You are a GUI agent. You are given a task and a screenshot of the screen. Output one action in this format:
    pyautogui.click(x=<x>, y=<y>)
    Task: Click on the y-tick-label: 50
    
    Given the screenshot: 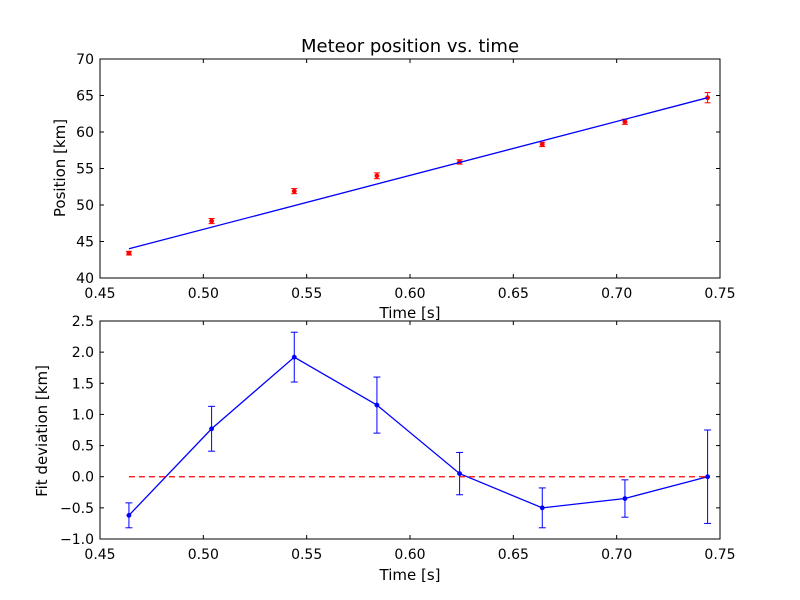 What is the action you would take?
    pyautogui.click(x=85, y=206)
    